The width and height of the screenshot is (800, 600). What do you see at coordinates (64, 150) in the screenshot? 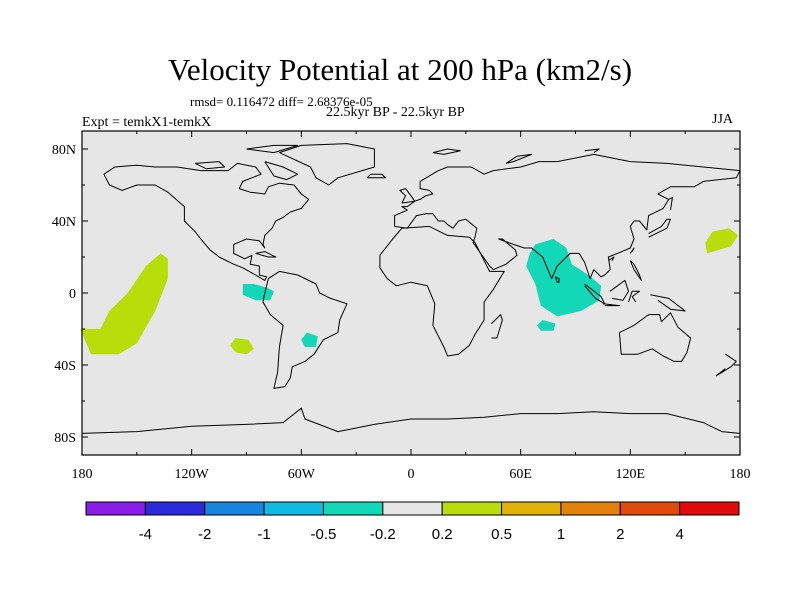
I see `y-tick-label: 80N` at bounding box center [64, 150].